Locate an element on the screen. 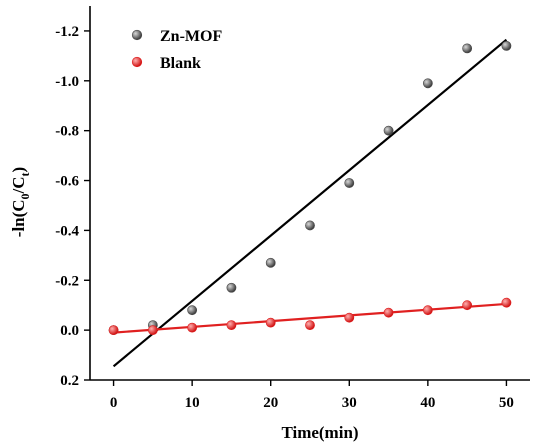  y-axis-title-sub2: t is located at coordinates (25, 174).